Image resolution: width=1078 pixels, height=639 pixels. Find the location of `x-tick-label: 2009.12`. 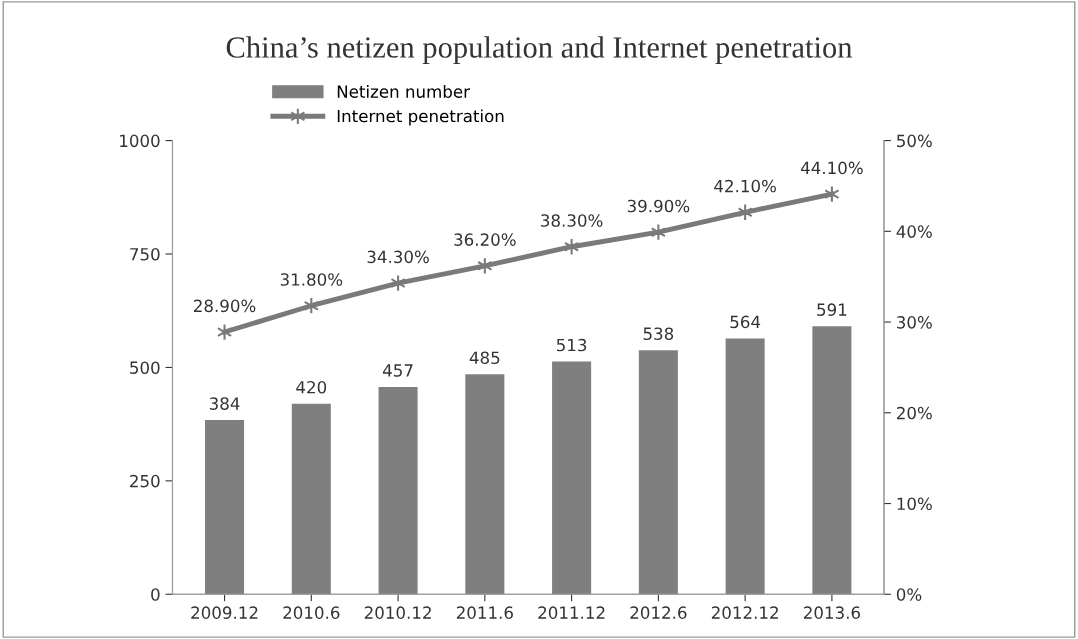

x-tick-label: 2009.12 is located at coordinates (224, 612).